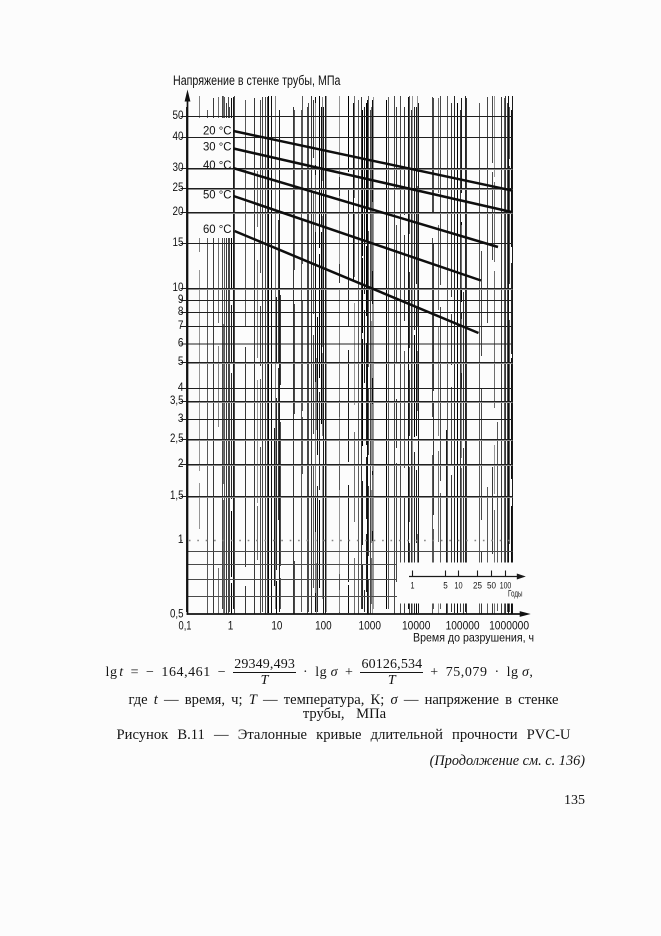 The width and height of the screenshot is (661, 936). Describe the element at coordinates (217, 130) in the screenshot. I see `svg-text: 20 °C` at that location.